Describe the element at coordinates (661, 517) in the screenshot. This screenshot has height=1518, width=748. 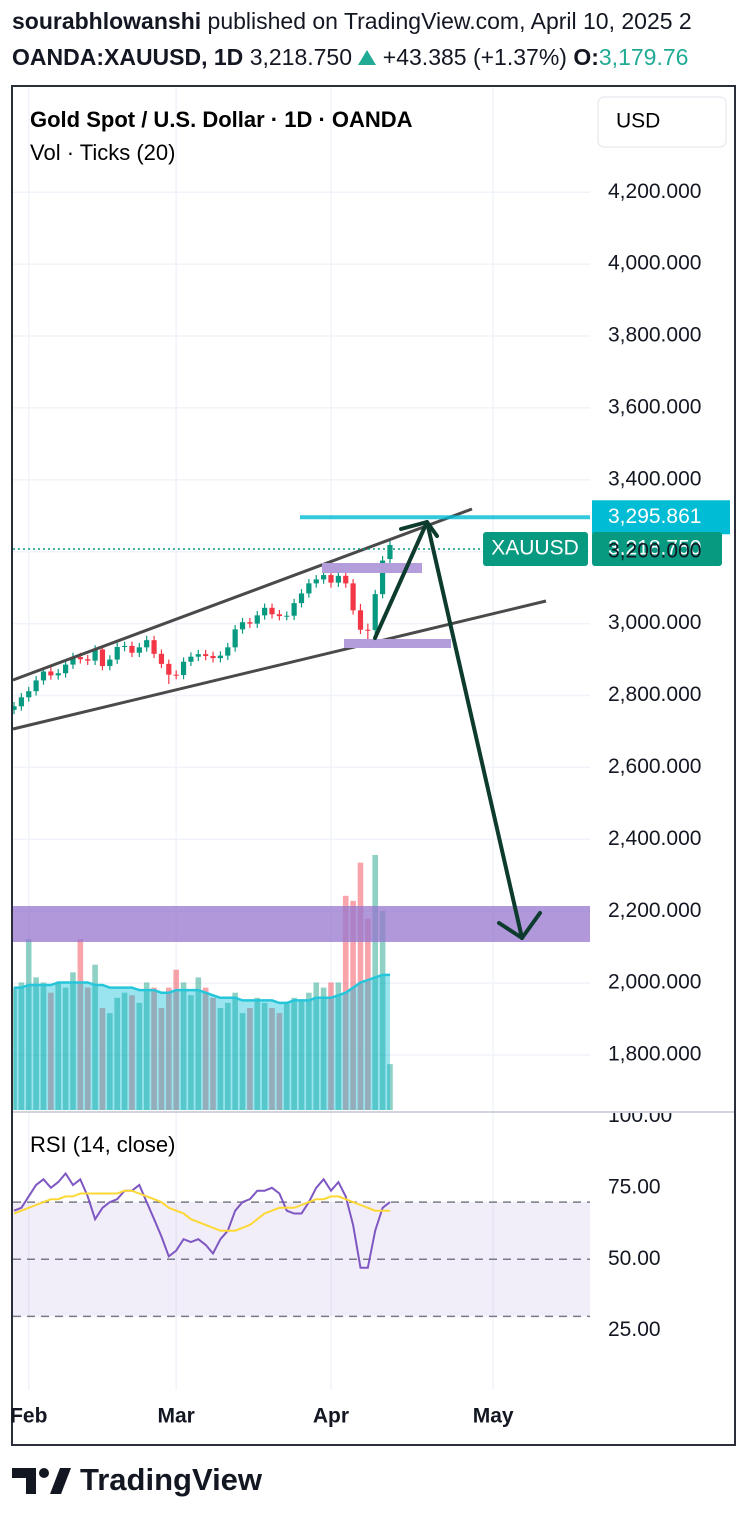
I see `level-tag` at that location.